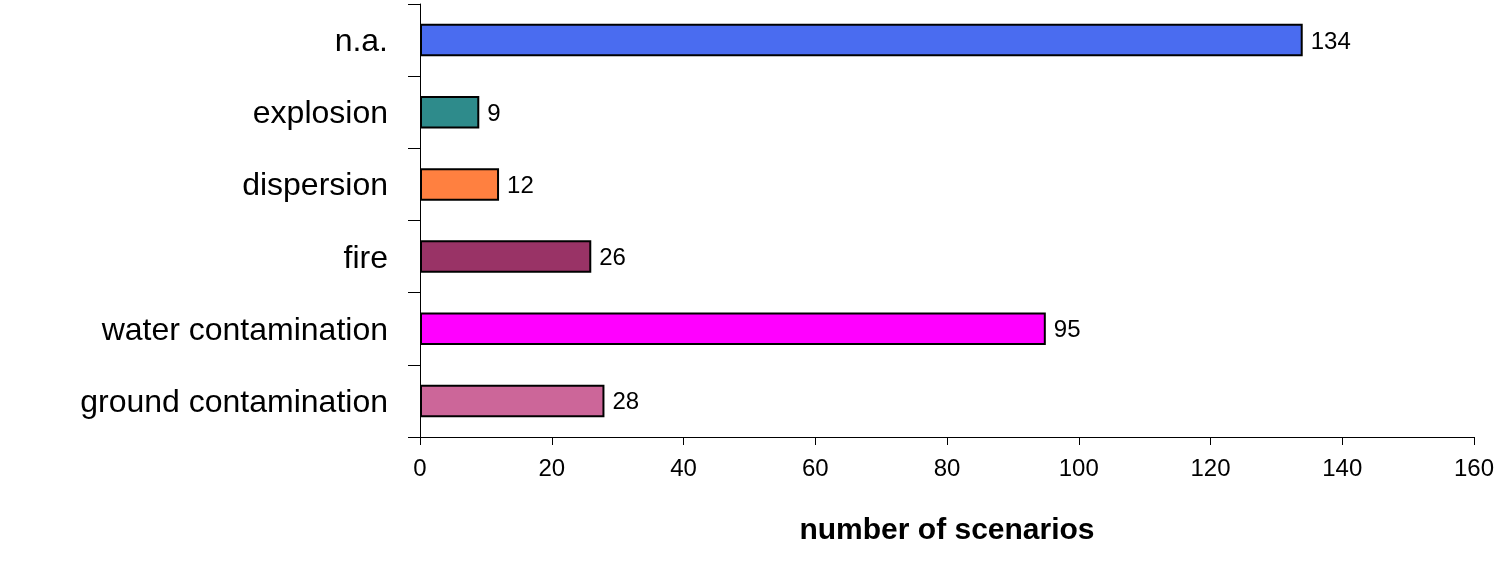  I want to click on y-tick-label: dispersion, so click(315, 184).